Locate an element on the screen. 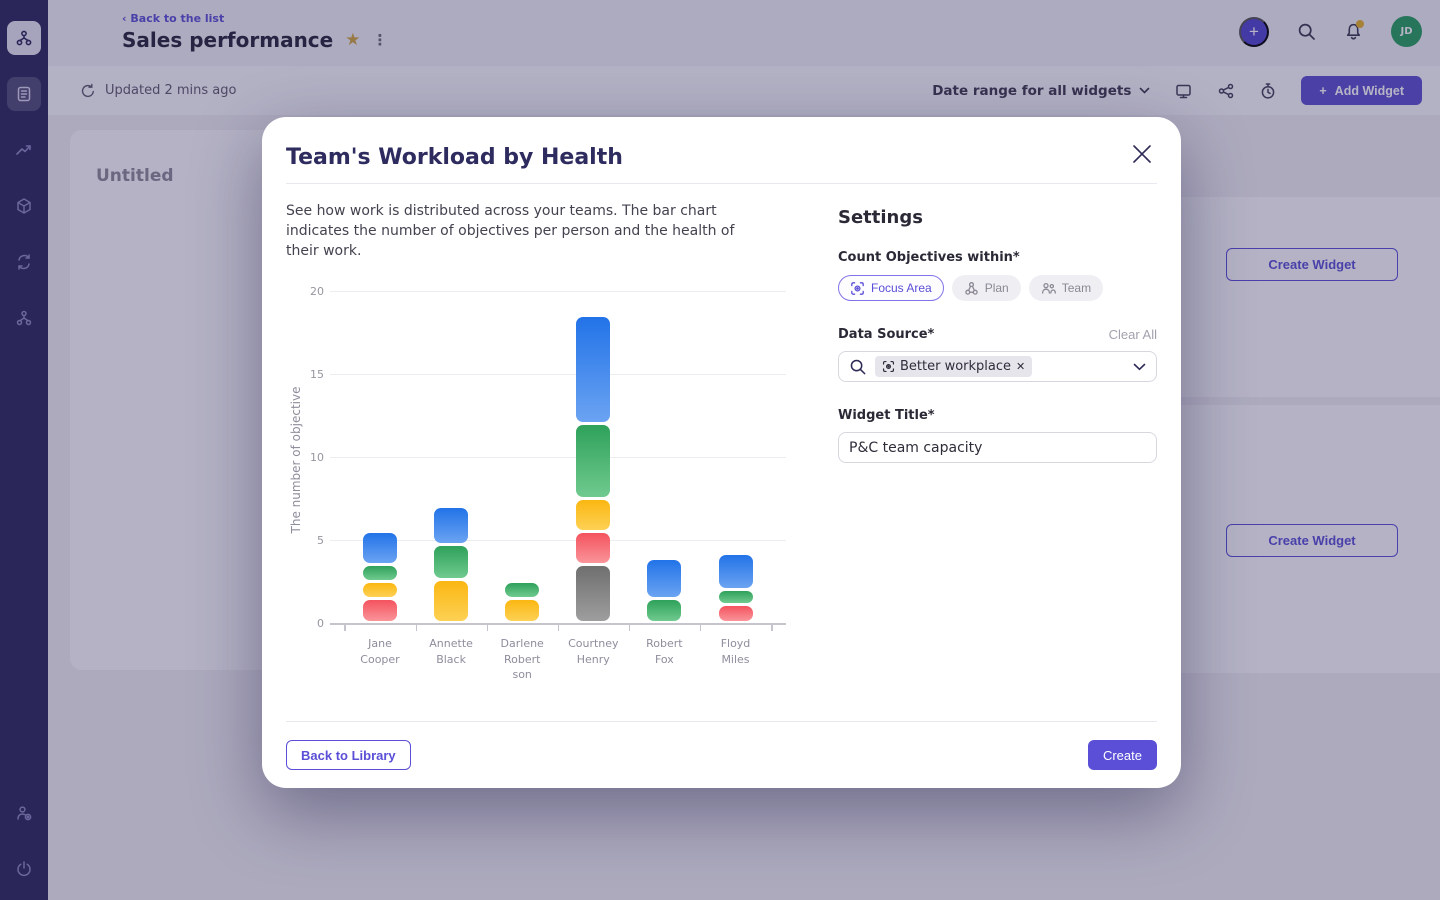 The width and height of the screenshot is (1440, 900). x-axis-category-label: Courtney Henry is located at coordinates (593, 651).